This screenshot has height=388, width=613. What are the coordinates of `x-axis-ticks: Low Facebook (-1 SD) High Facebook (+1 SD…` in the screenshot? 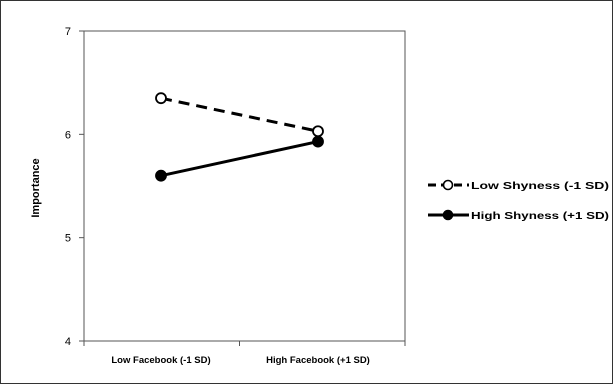 It's located at (244, 353).